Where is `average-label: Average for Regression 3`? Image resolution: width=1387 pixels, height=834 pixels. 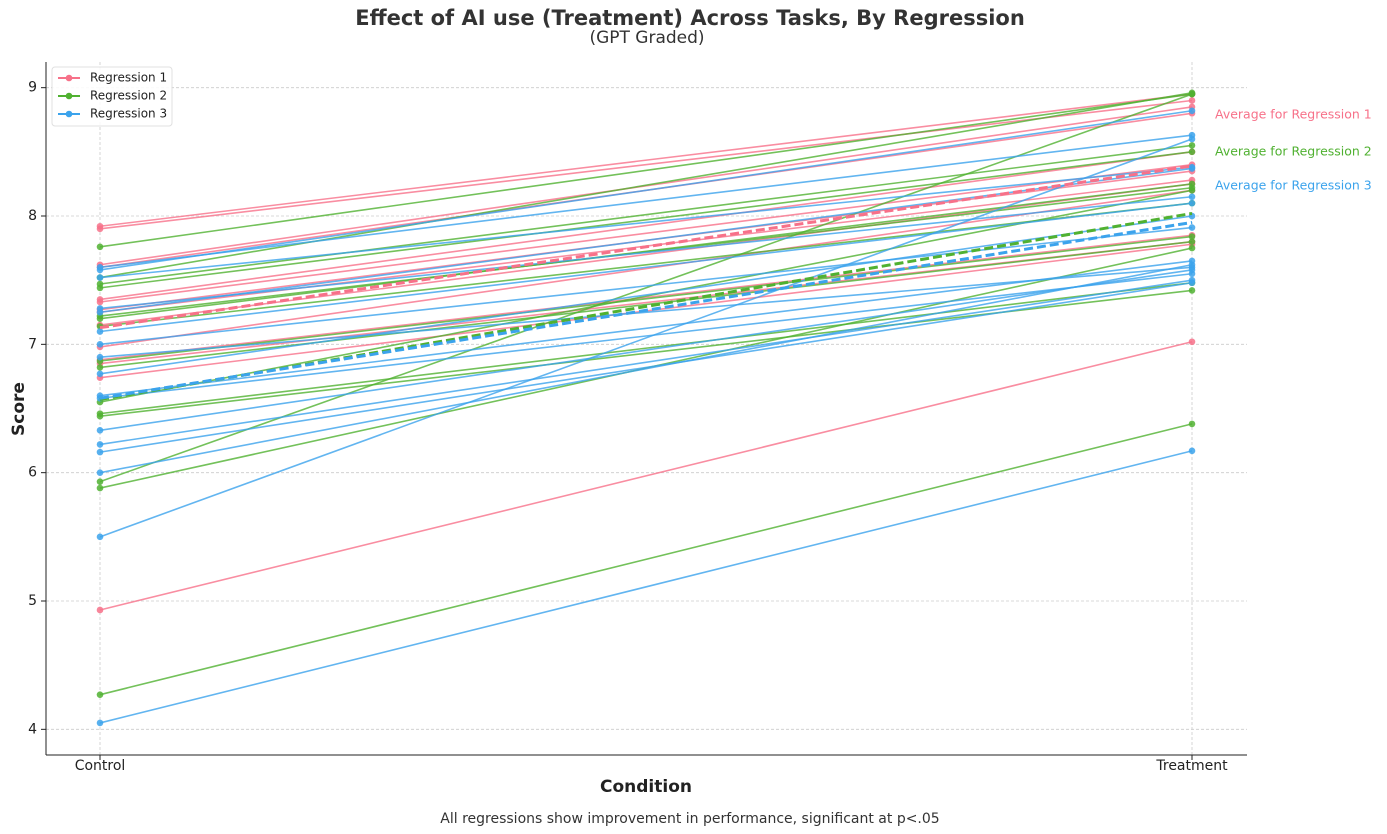 average-label: Average for Regression 3 is located at coordinates (1293, 185).